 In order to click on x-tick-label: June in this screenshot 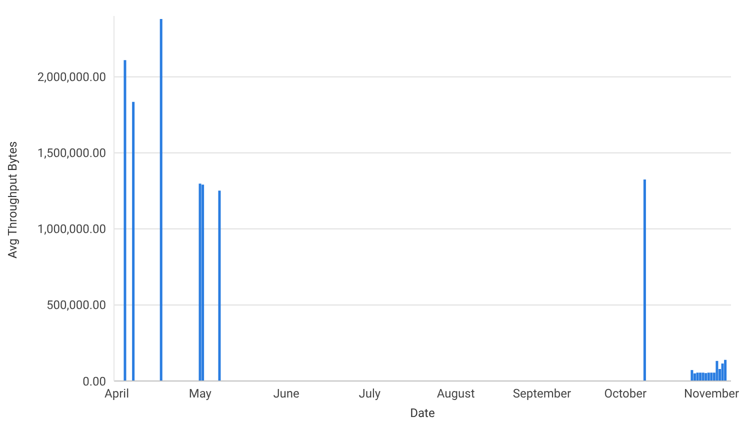, I will do `click(286, 393)`.